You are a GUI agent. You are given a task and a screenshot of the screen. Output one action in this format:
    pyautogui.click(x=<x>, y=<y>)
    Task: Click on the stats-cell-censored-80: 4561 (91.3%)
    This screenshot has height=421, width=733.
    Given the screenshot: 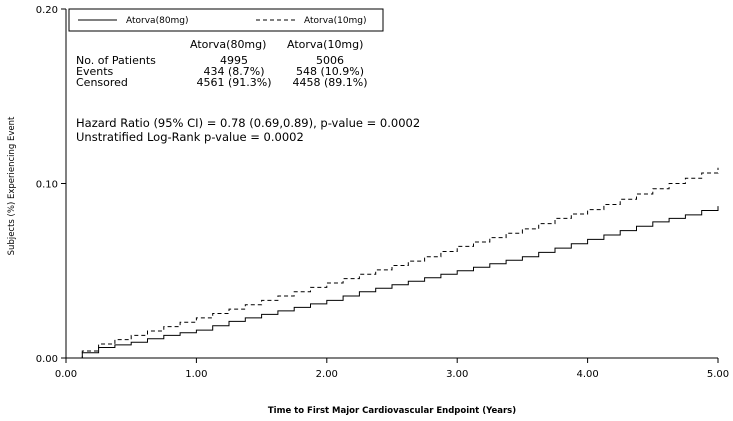 What is the action you would take?
    pyautogui.click(x=233, y=82)
    